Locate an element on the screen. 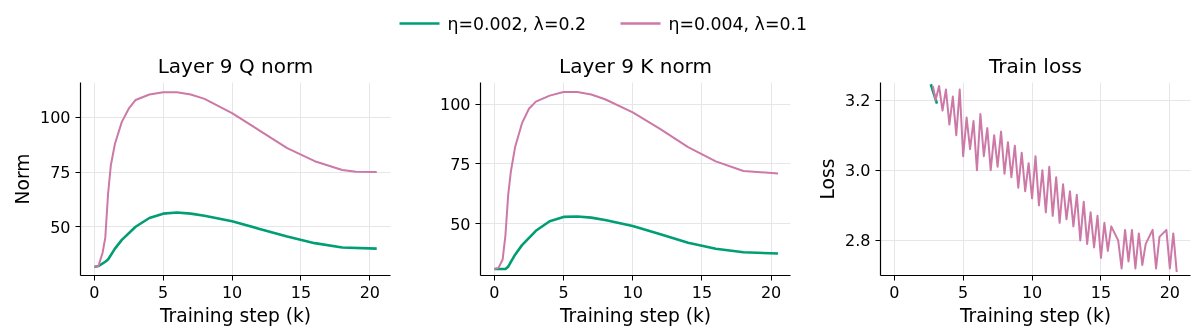 This screenshot has height=330, width=1200. y-tick-label: 3.2 is located at coordinates (858, 101).